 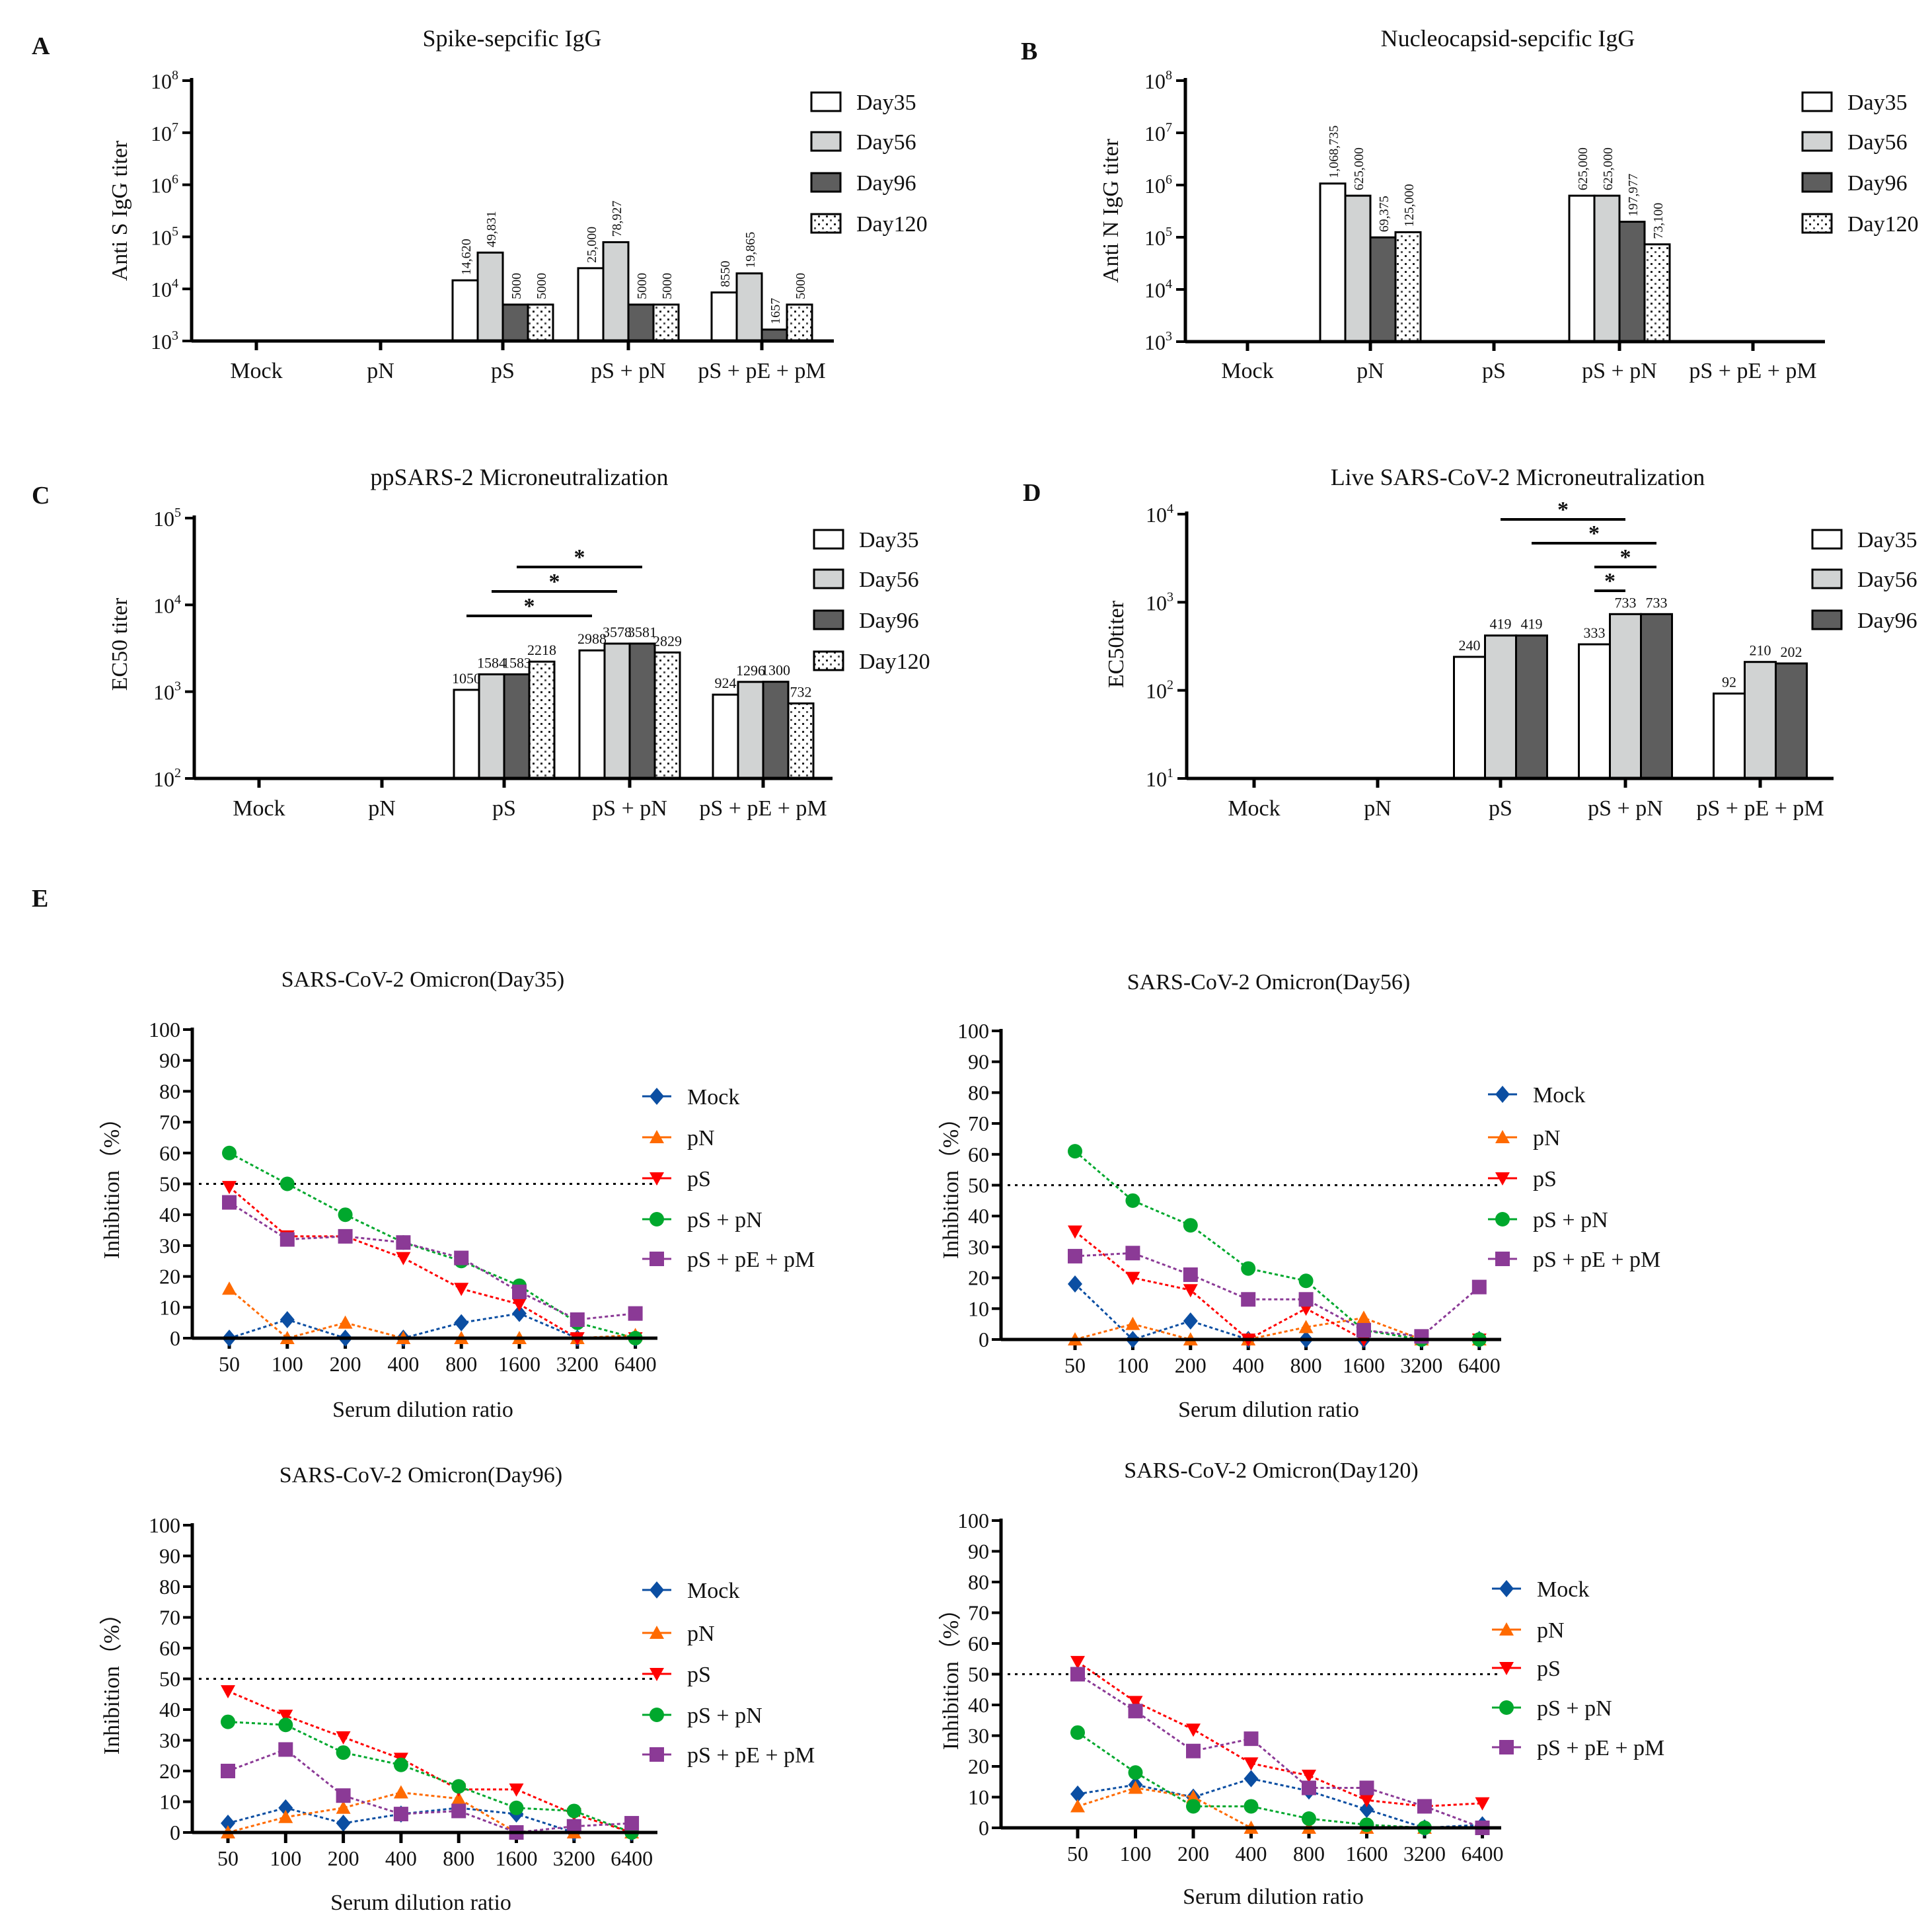 What do you see at coordinates (657, 1179) in the screenshot?
I see `legend-marker-triangle-down` at bounding box center [657, 1179].